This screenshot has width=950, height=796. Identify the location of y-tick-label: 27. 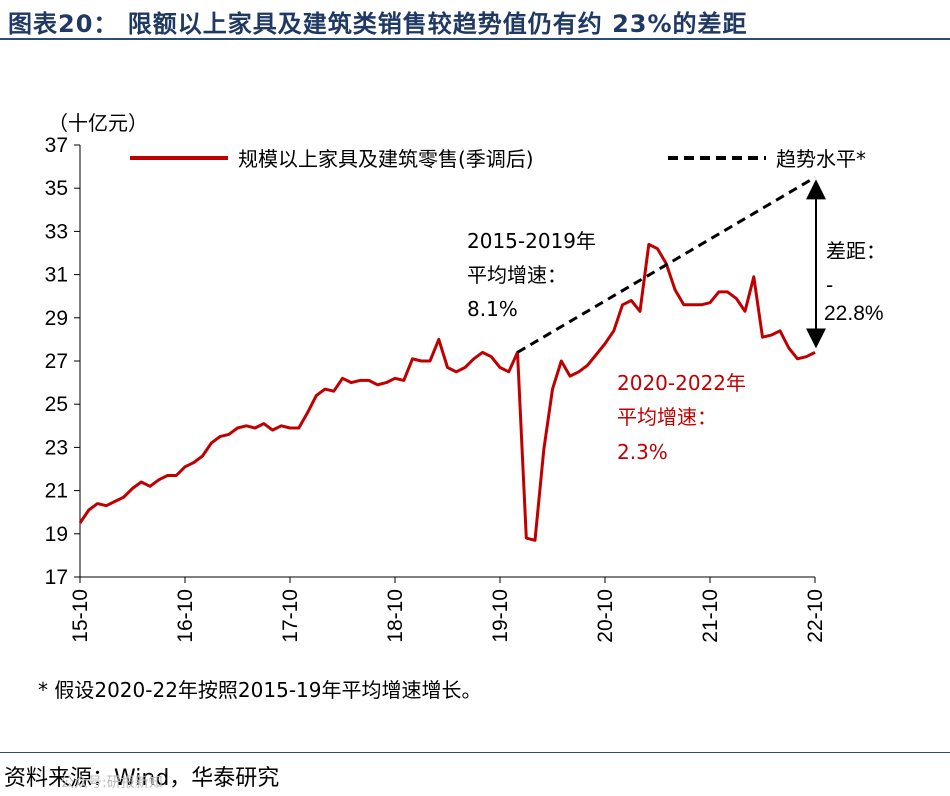
(56, 361).